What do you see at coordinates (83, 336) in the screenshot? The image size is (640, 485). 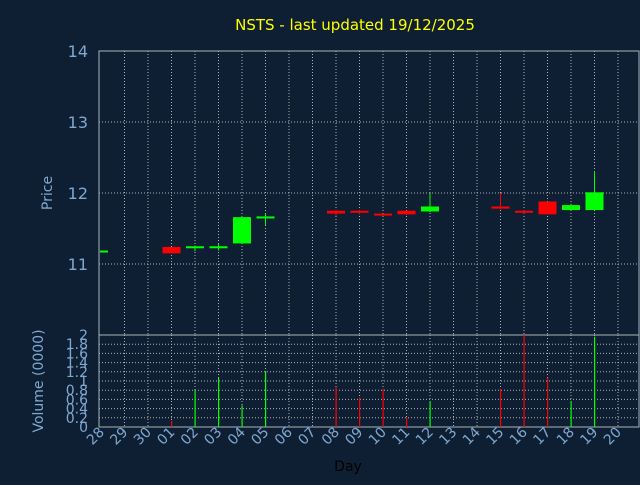 I see `volume-tick-label: 2` at bounding box center [83, 336].